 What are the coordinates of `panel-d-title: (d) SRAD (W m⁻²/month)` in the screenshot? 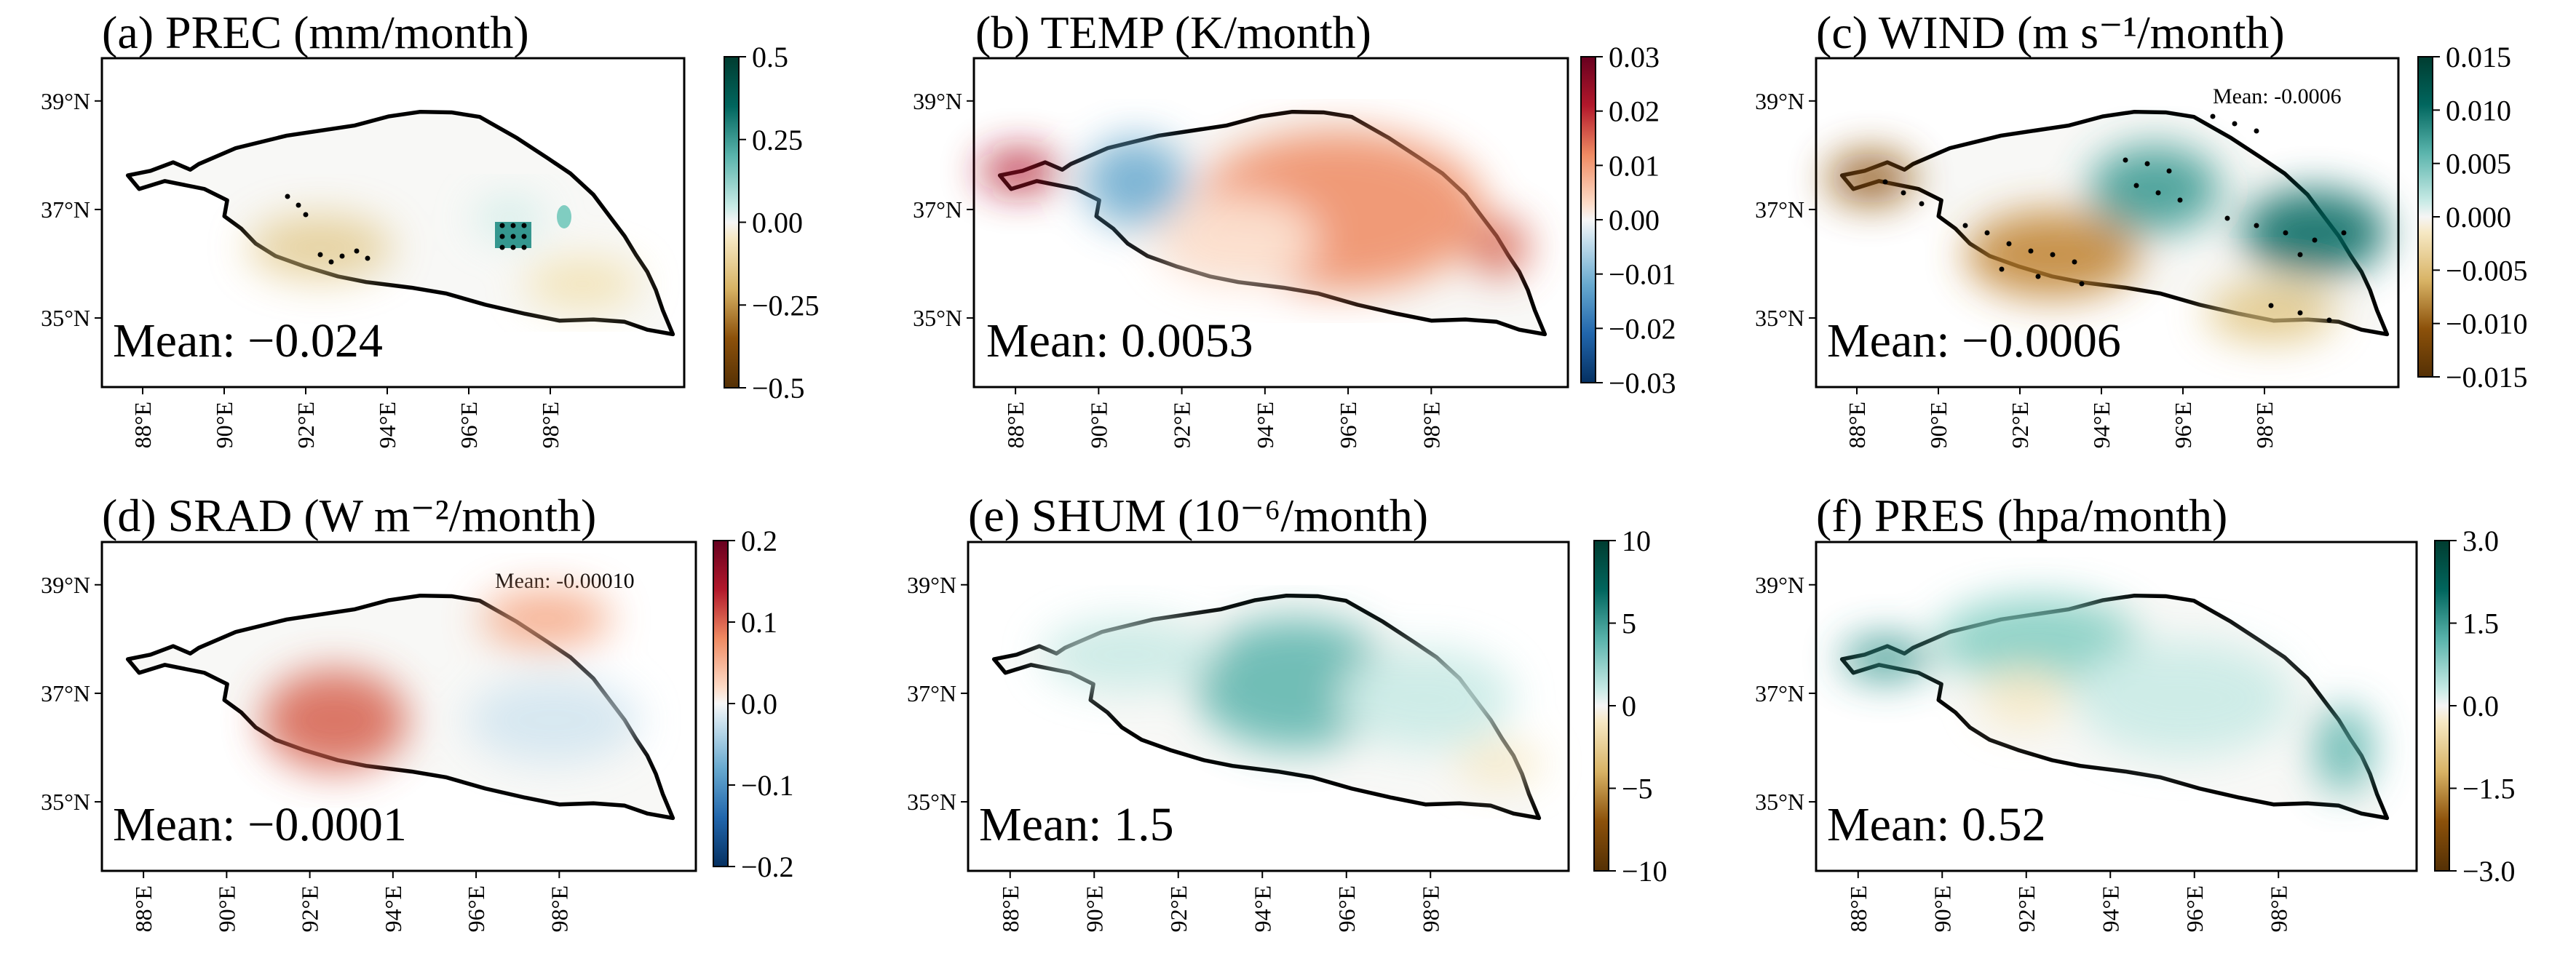 It's located at (349, 515).